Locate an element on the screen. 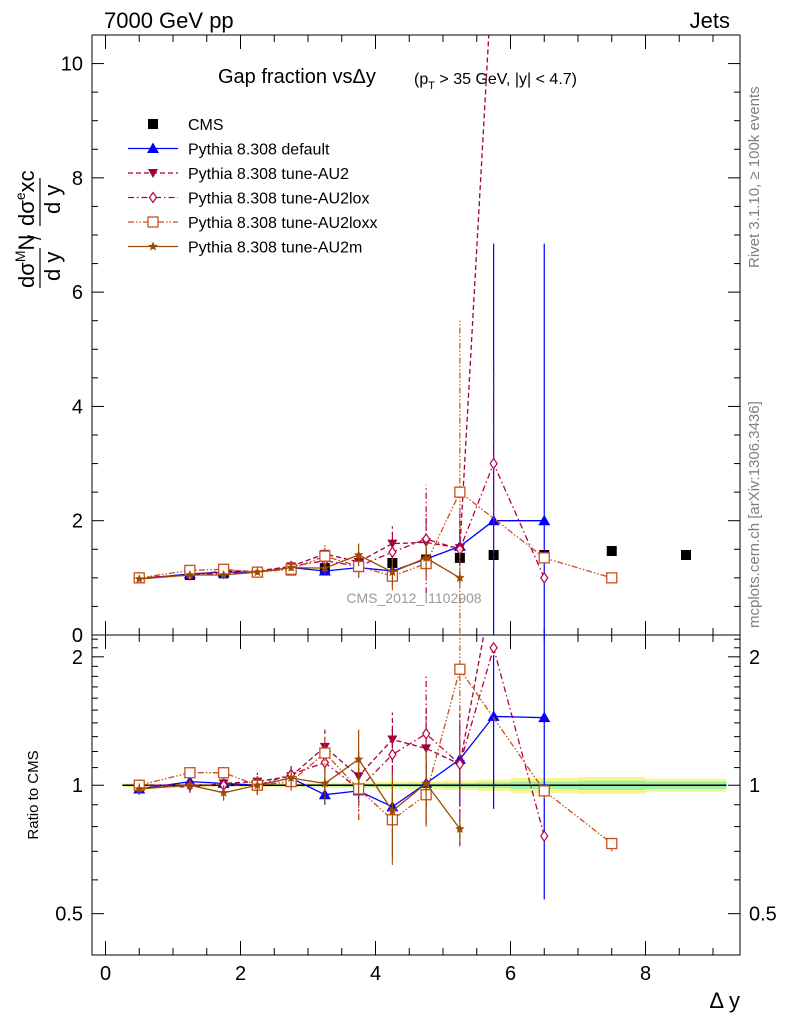 The image size is (786, 1024). legend-label: Pythia 8.308 tune-AU2loxx is located at coordinates (282, 223).